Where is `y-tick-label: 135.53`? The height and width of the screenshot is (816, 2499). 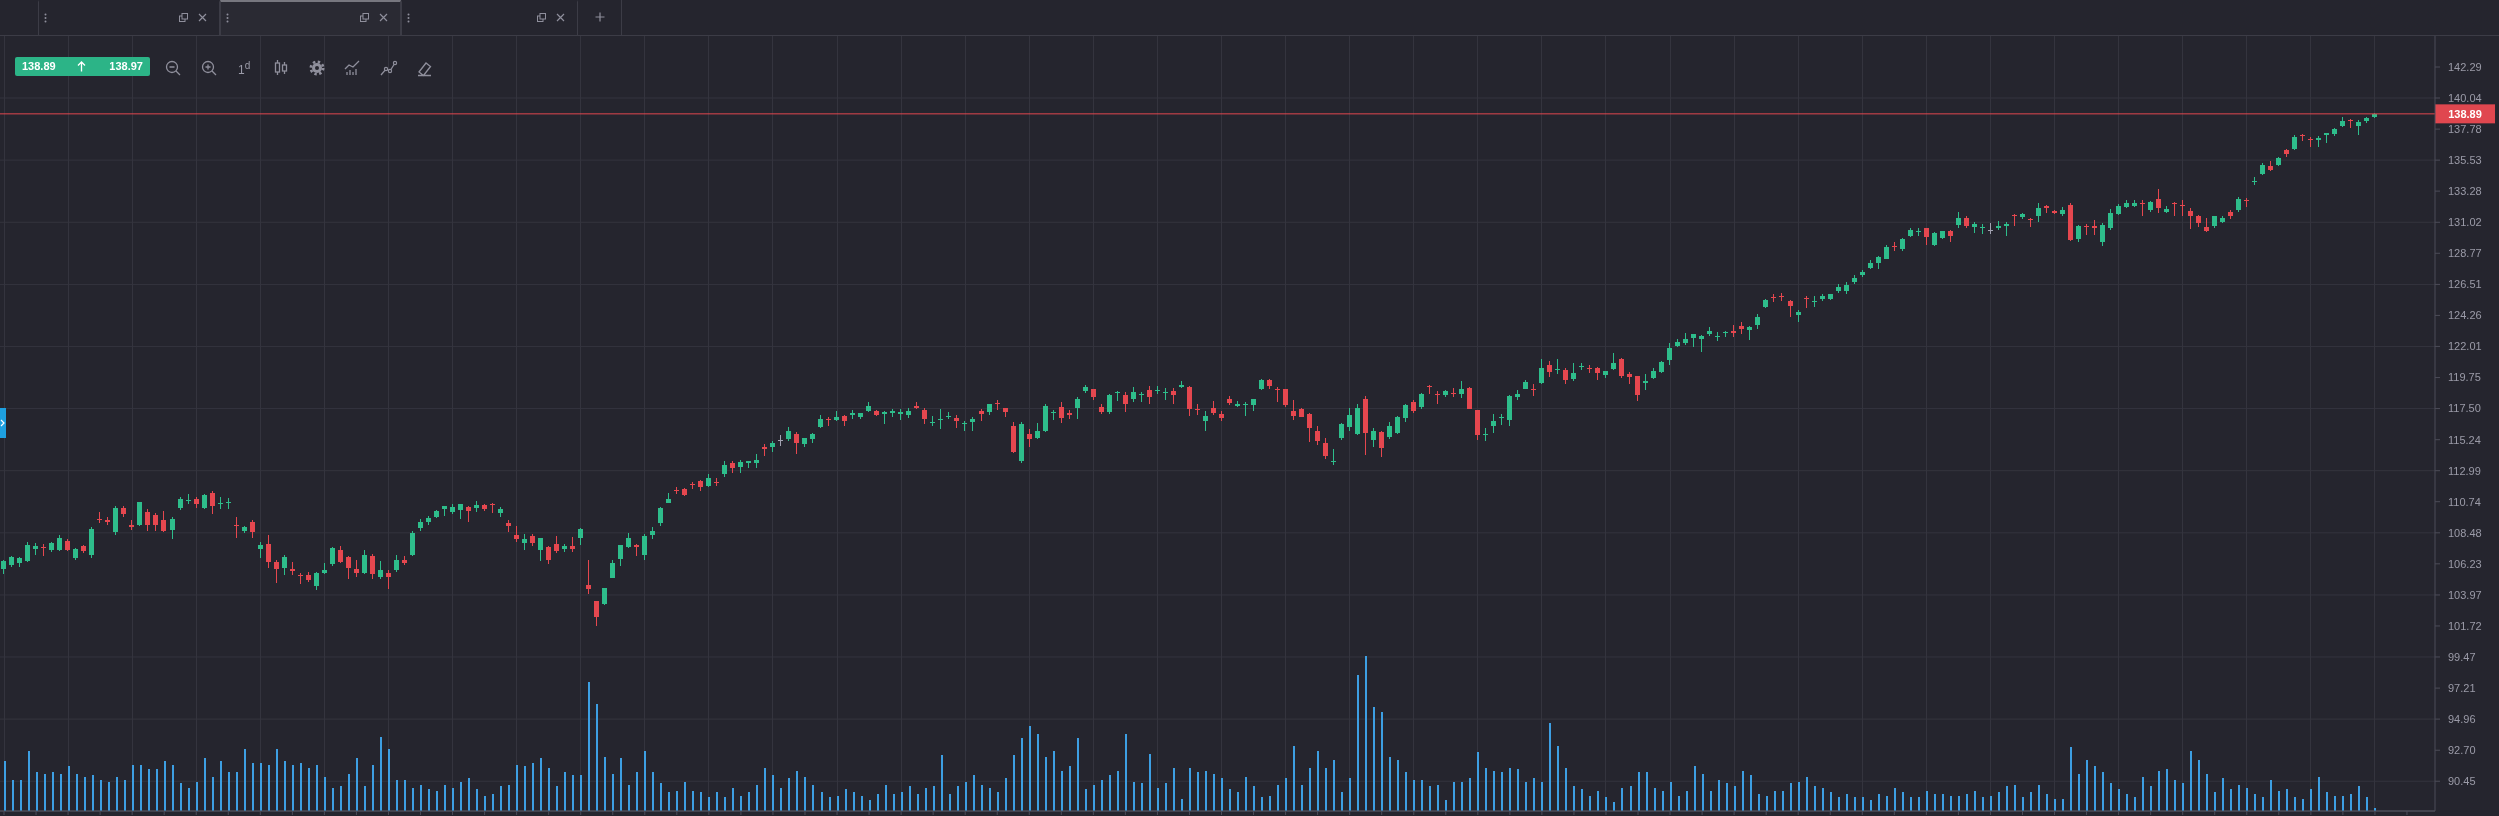 y-tick-label: 135.53 is located at coordinates (2465, 160).